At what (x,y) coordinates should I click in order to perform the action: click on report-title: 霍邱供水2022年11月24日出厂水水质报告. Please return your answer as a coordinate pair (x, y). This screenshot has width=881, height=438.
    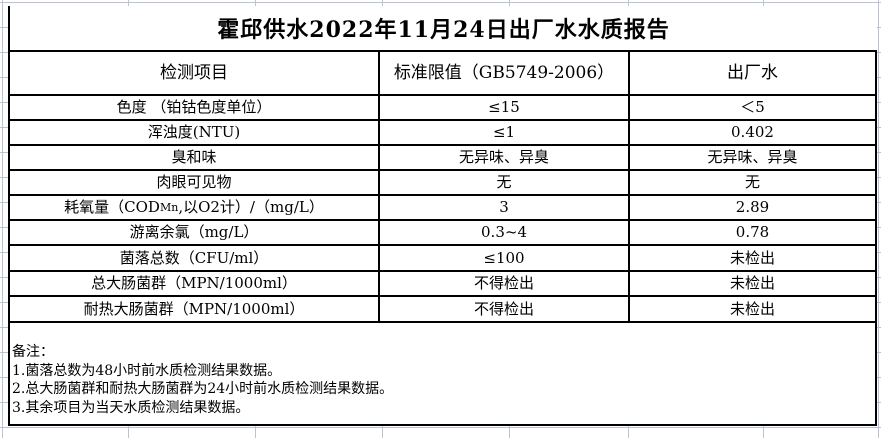
    Looking at the image, I should click on (442, 29).